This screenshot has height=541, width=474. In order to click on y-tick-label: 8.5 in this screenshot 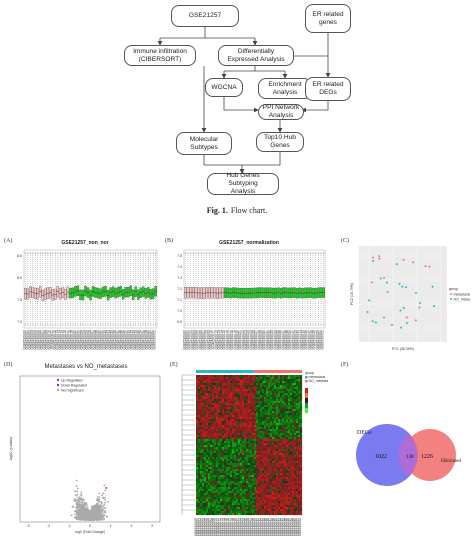, I will do `click(19, 256)`.